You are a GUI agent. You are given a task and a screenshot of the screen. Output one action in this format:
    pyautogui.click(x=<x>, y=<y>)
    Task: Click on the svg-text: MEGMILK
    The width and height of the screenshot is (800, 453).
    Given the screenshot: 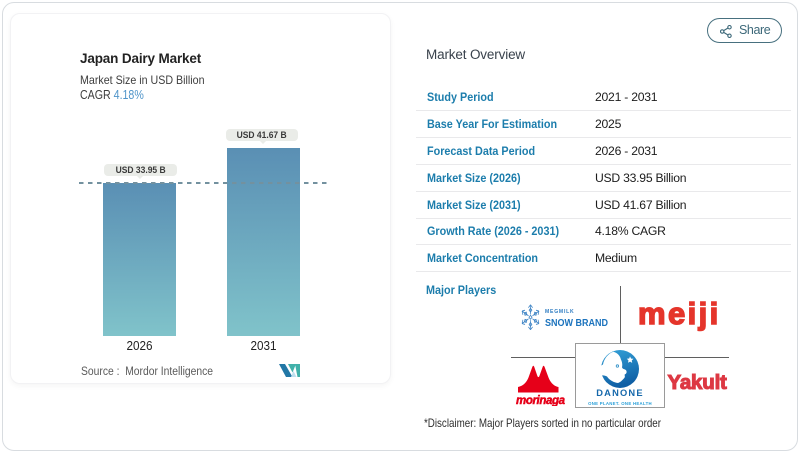 What is the action you would take?
    pyautogui.click(x=560, y=312)
    